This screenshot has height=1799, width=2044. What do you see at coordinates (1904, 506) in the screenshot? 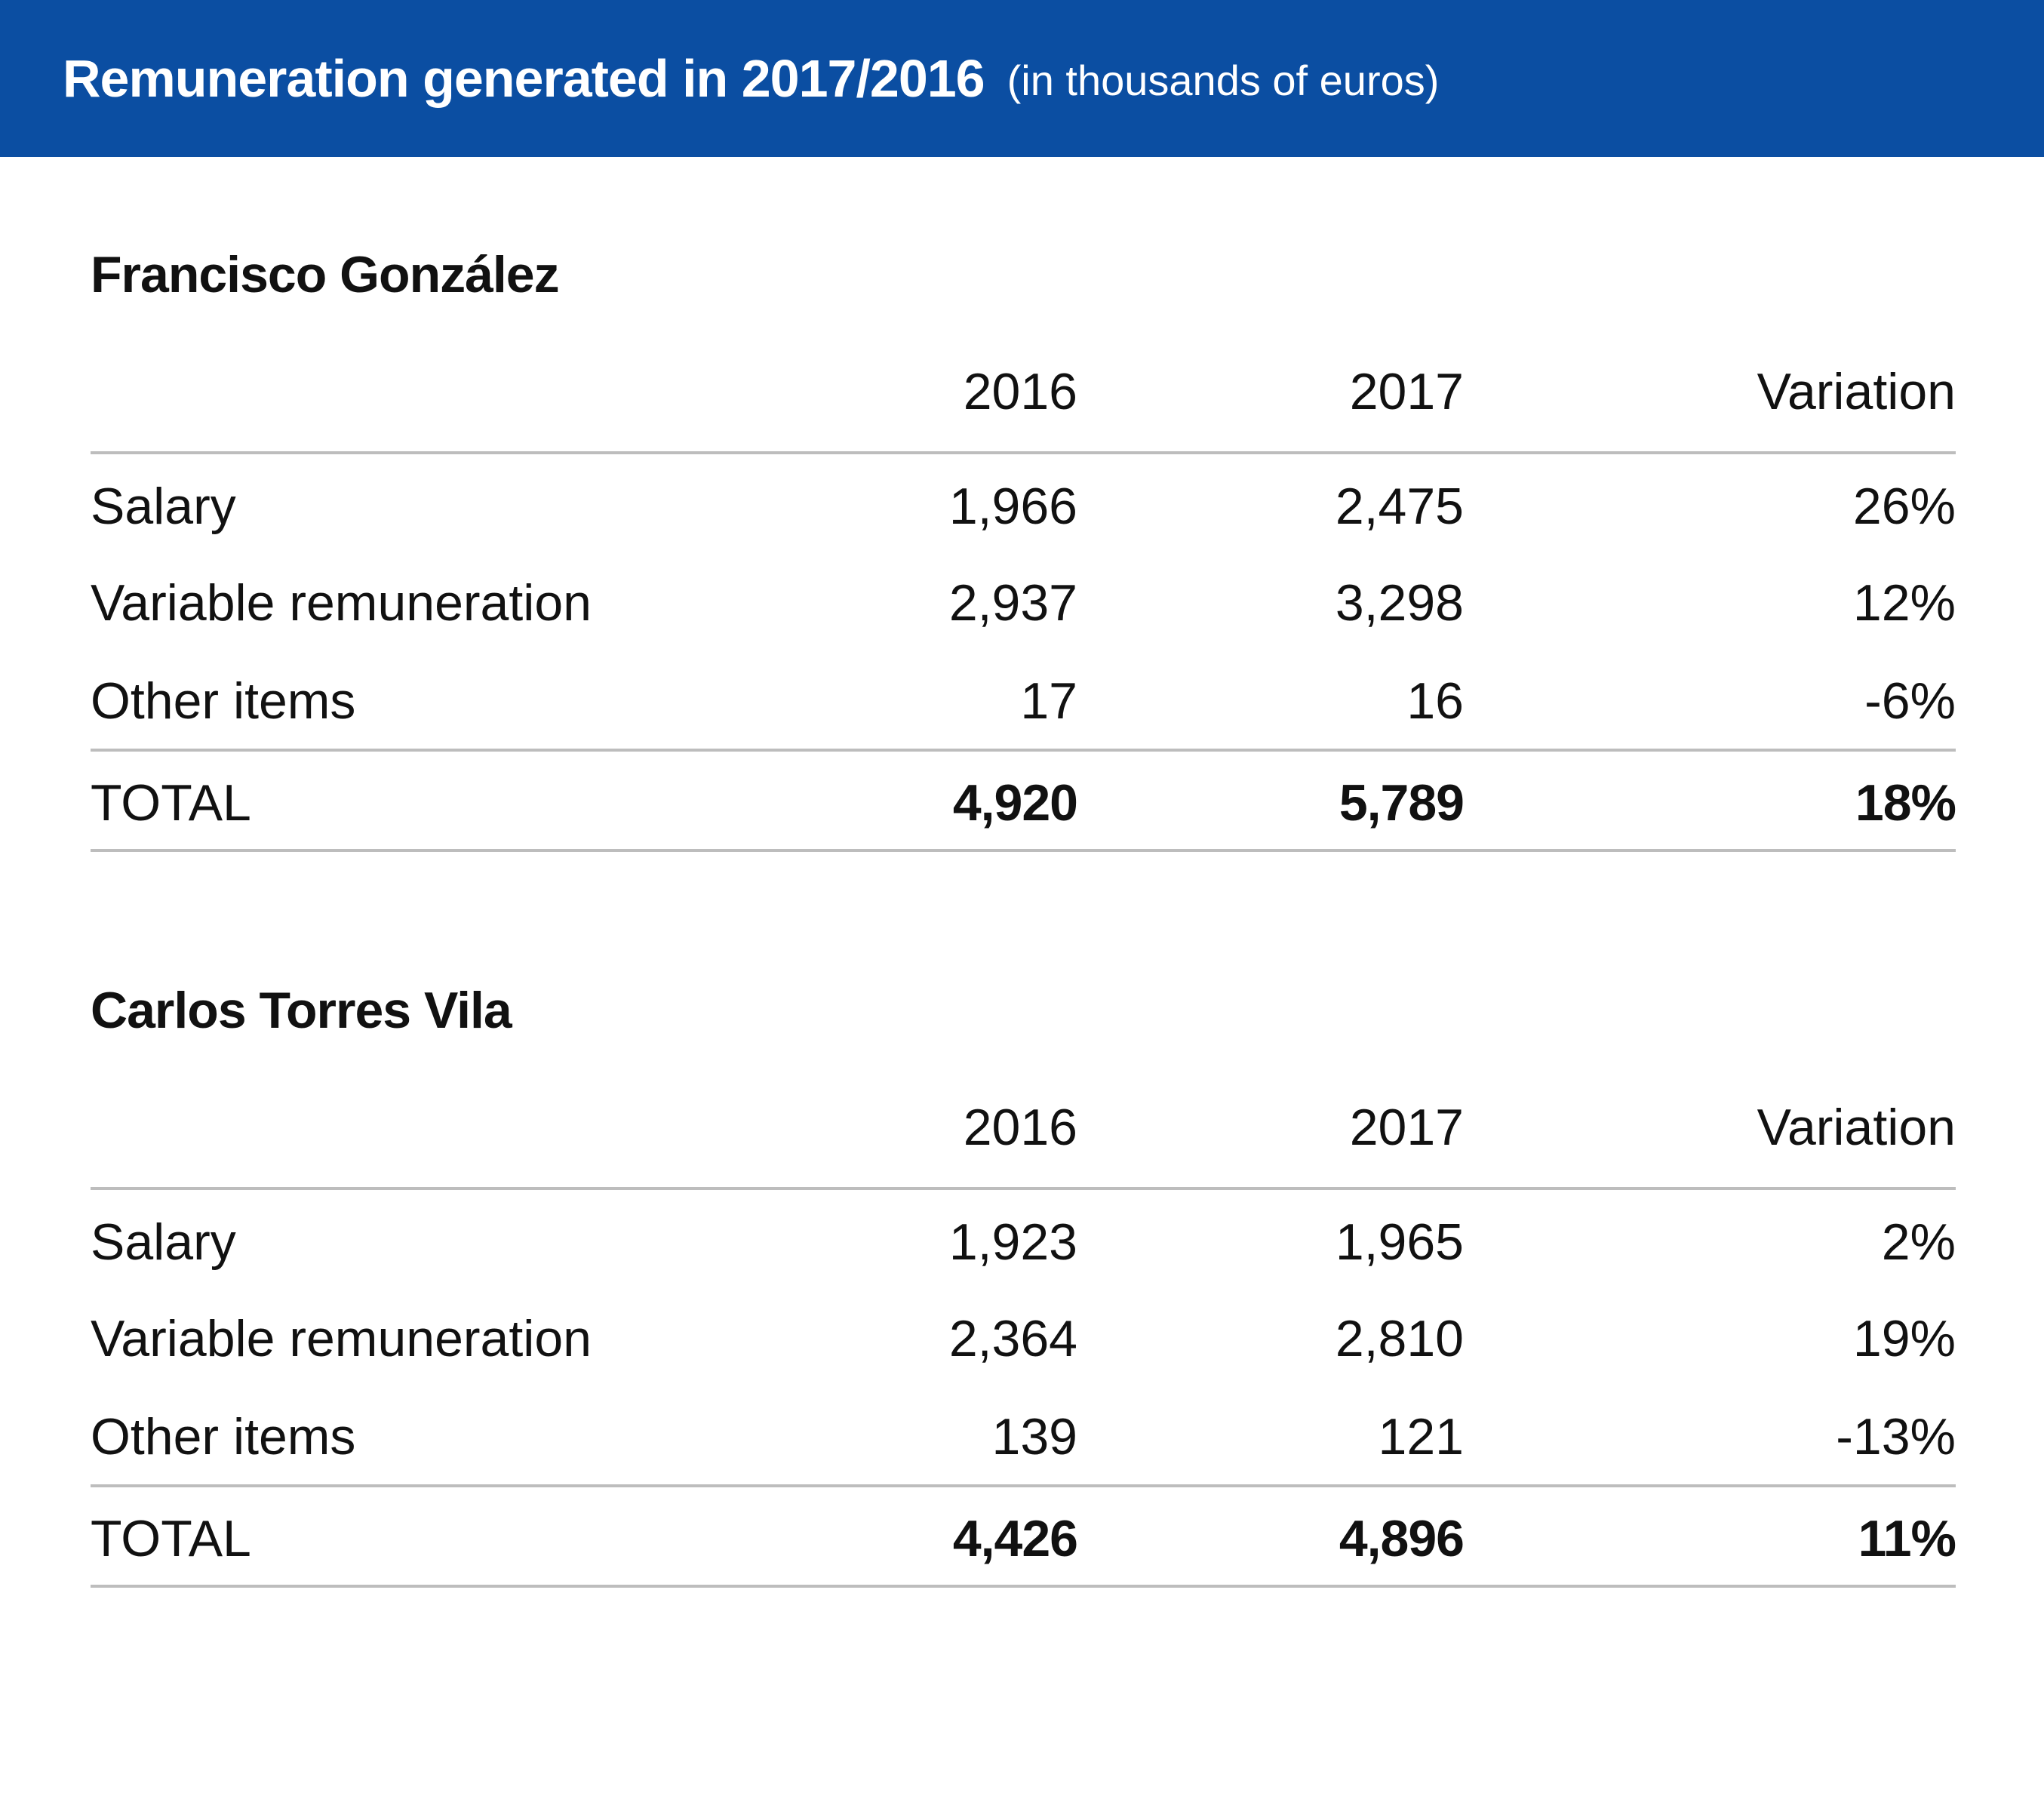
I see `value-variation: 26%` at bounding box center [1904, 506].